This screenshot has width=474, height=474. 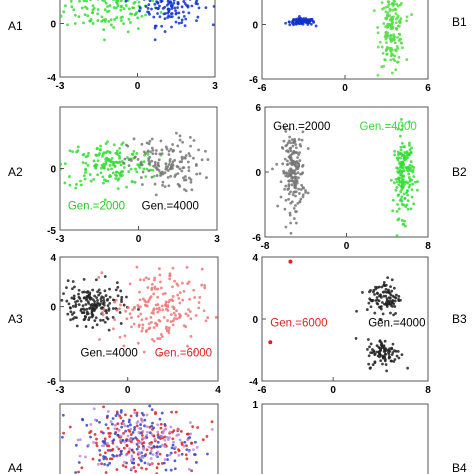 What do you see at coordinates (255, 405) in the screenshot?
I see `y-tick-label: 1` at bounding box center [255, 405].